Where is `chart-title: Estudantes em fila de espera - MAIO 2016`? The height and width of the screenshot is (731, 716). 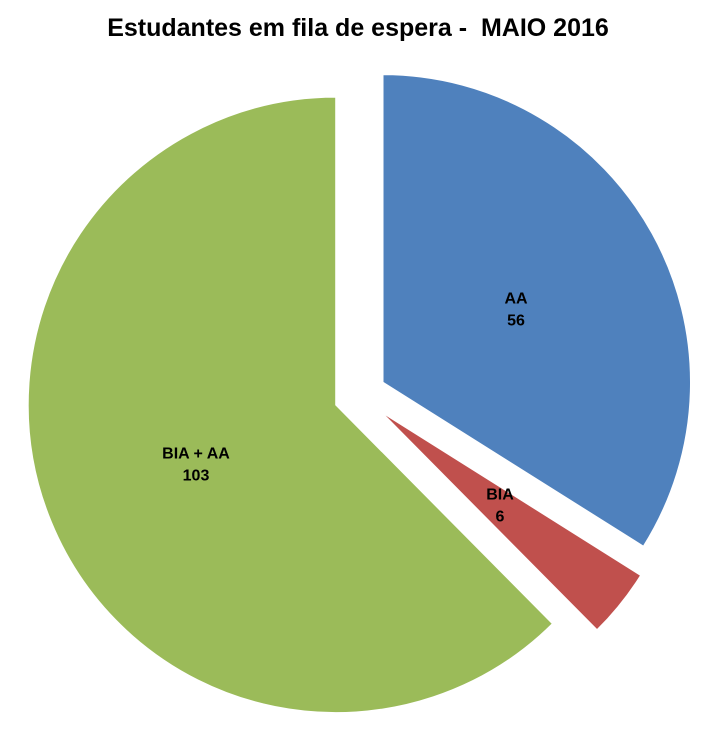
chart-title: Estudantes em fila de espera - MAIO 2016 is located at coordinates (358, 28).